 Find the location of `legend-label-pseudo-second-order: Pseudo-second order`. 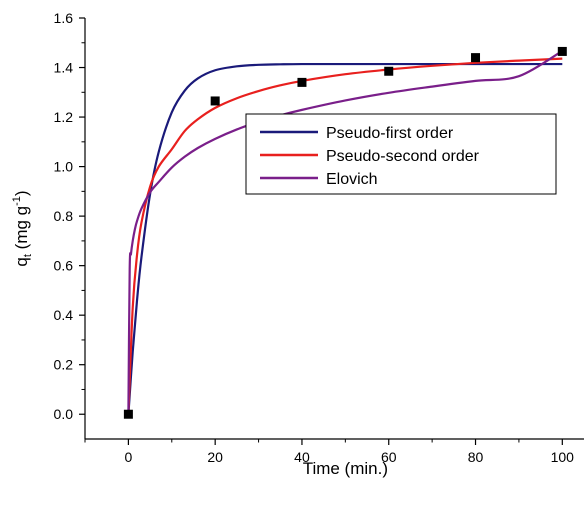

legend-label-pseudo-second-order: Pseudo-second order is located at coordinates (403, 156).